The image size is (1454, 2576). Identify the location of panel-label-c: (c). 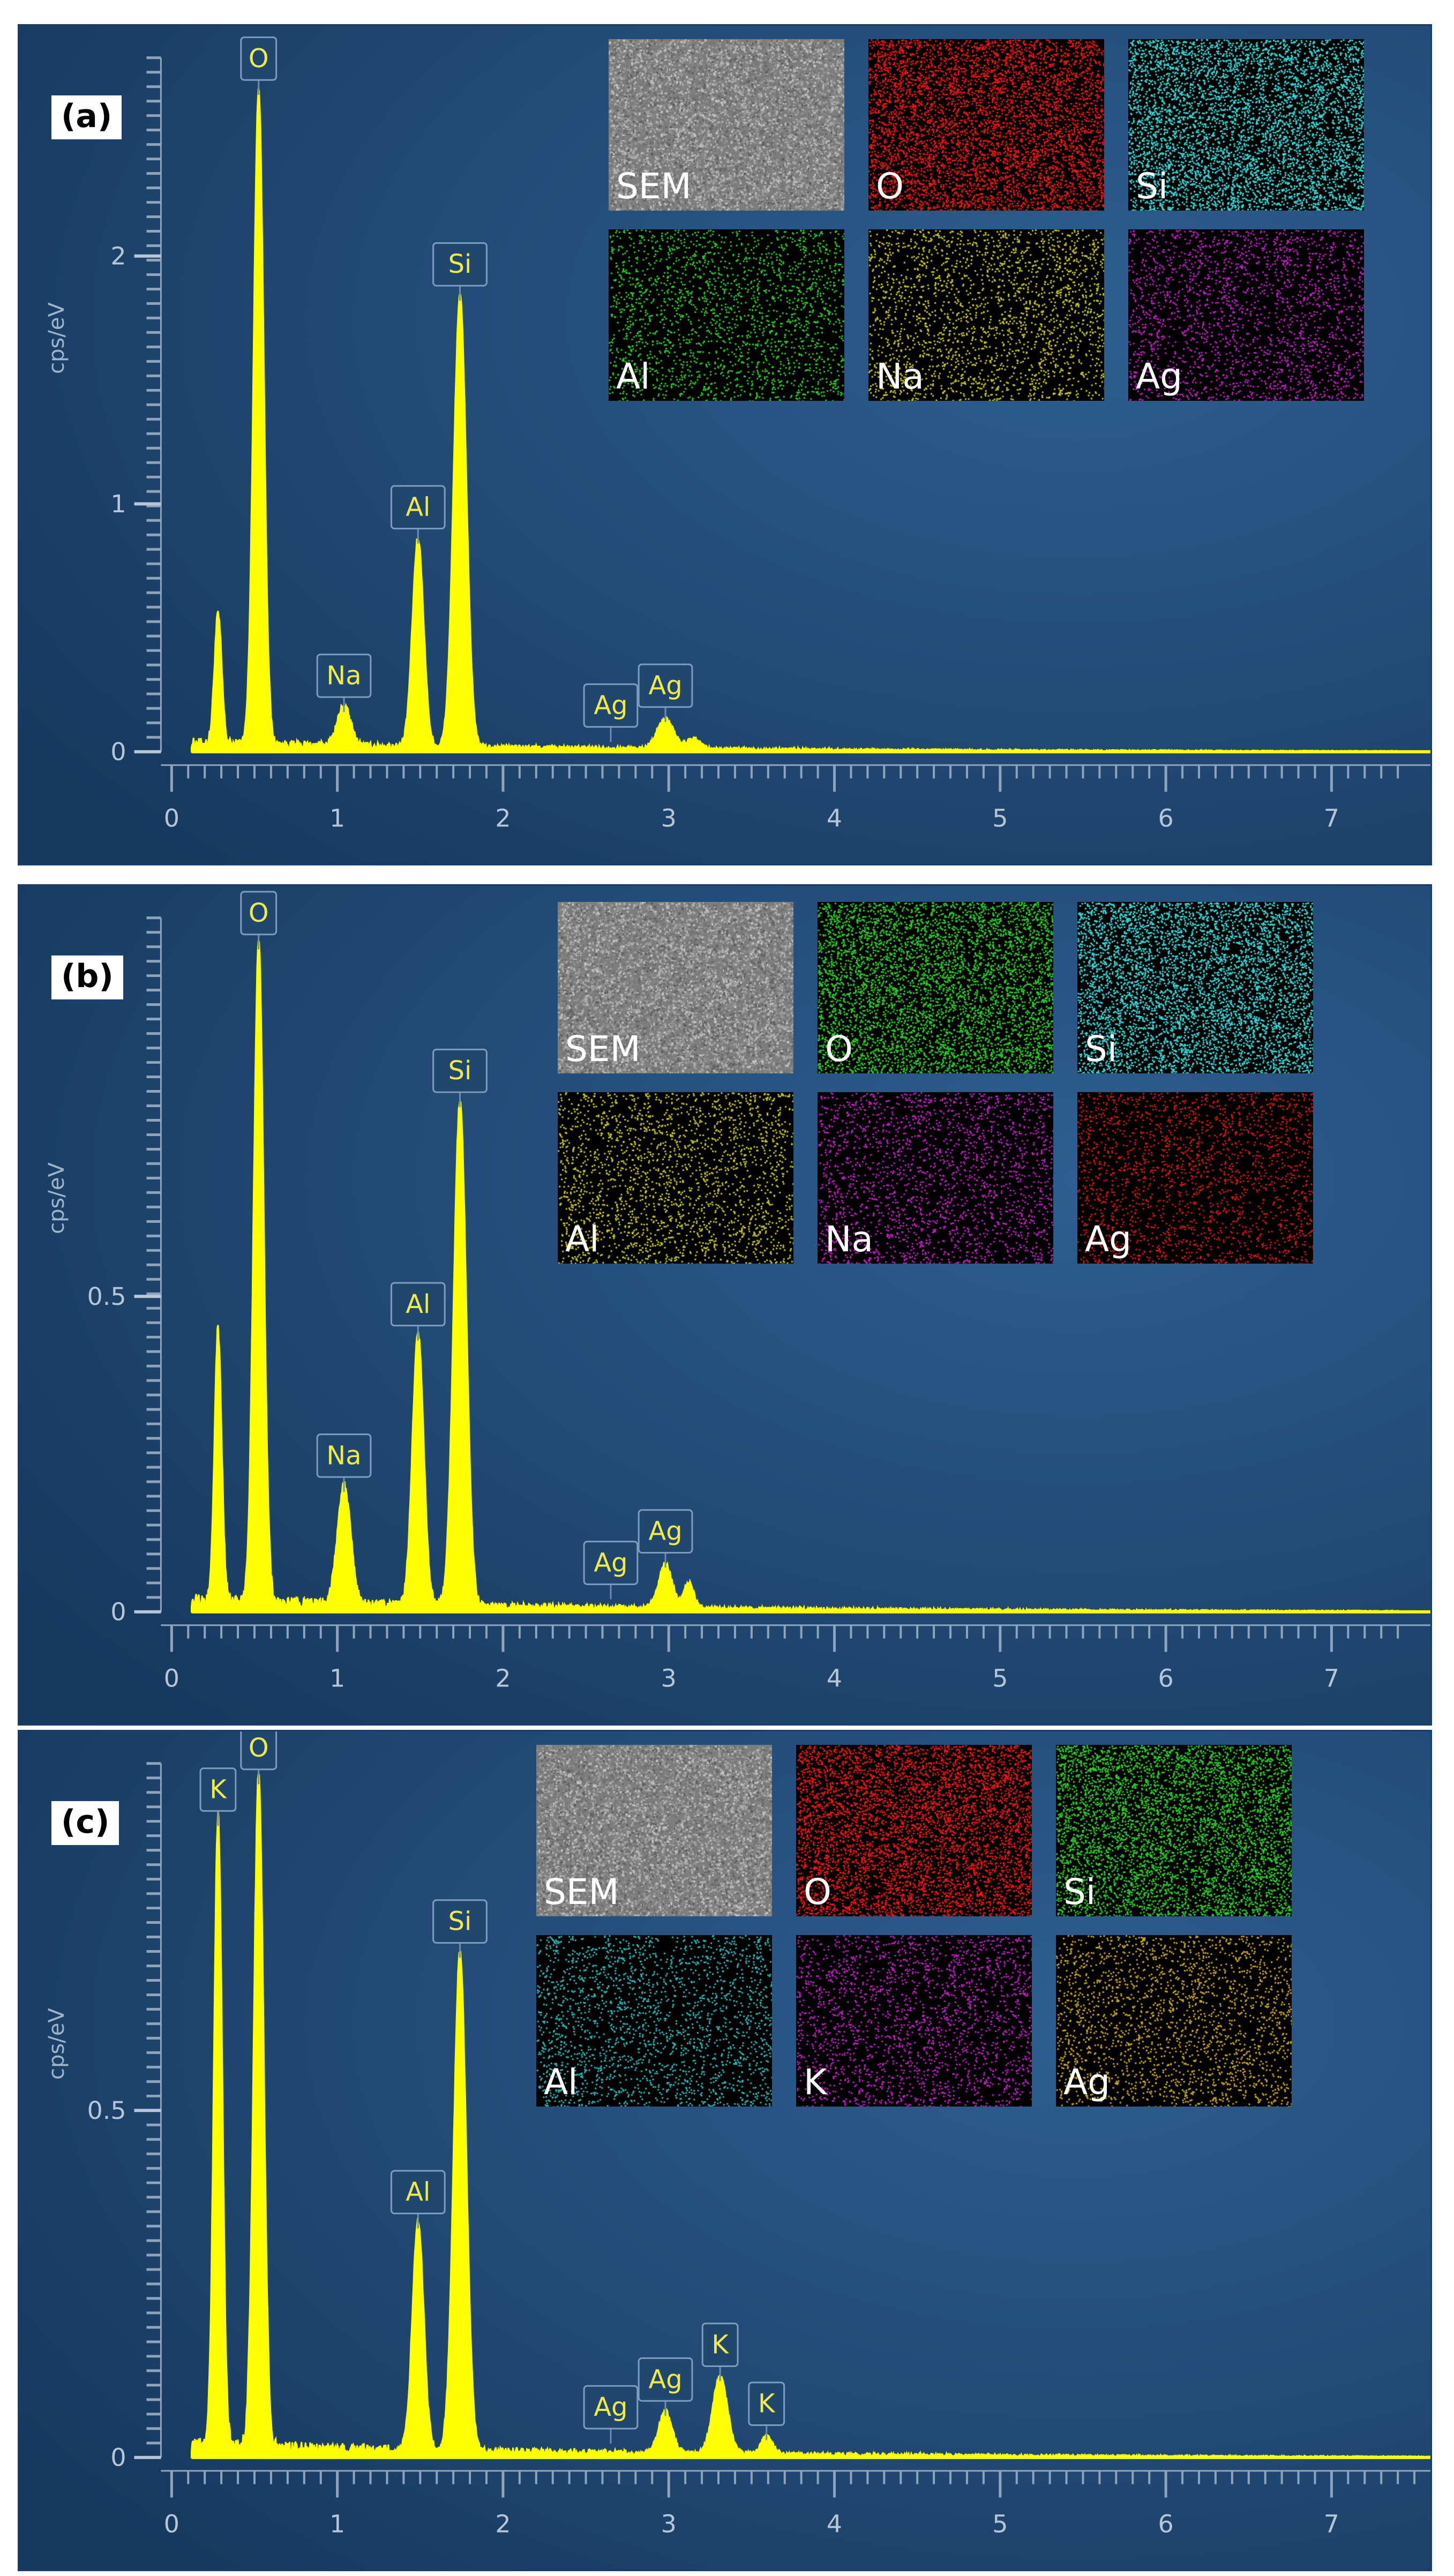
(85, 1823).